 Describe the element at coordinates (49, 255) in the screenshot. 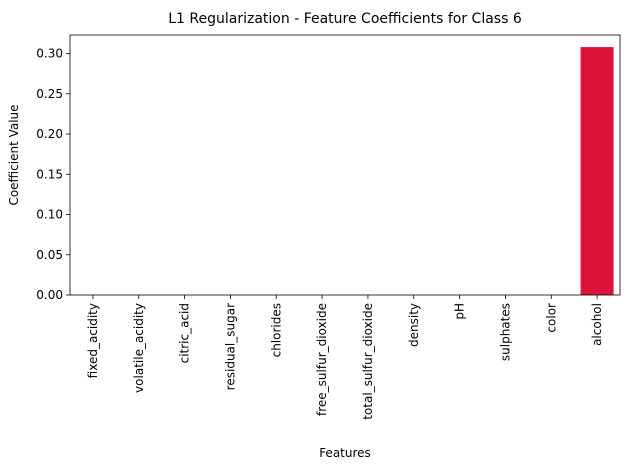

I see `y-tick-label: 0.05` at that location.